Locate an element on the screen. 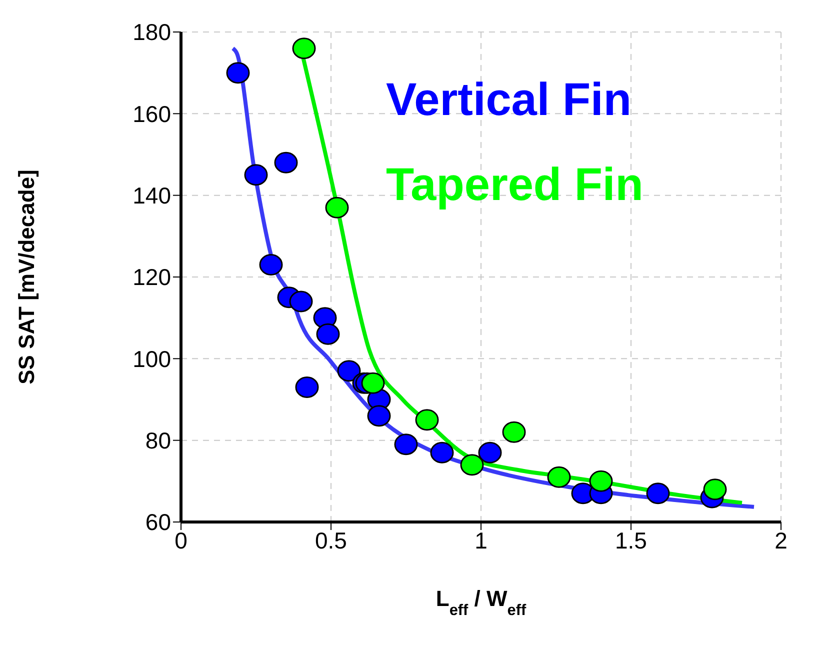 The image size is (833, 646). x-tick-label: 2 is located at coordinates (781, 540).